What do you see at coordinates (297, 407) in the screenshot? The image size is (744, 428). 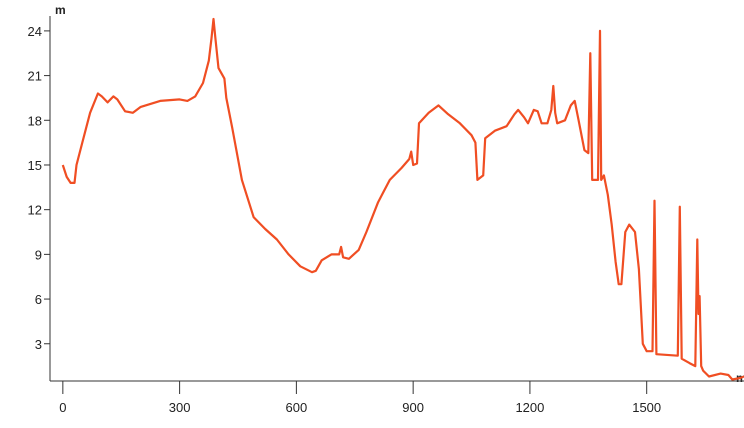 I see `x-tick-label: 600` at bounding box center [297, 407].